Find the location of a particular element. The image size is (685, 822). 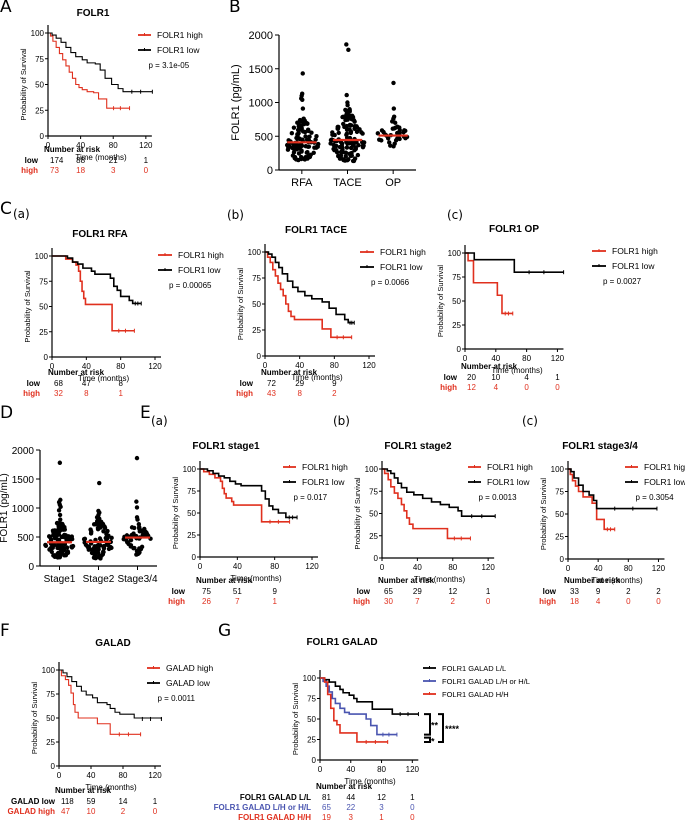

x-tick-label: 80 is located at coordinates (452, 567).